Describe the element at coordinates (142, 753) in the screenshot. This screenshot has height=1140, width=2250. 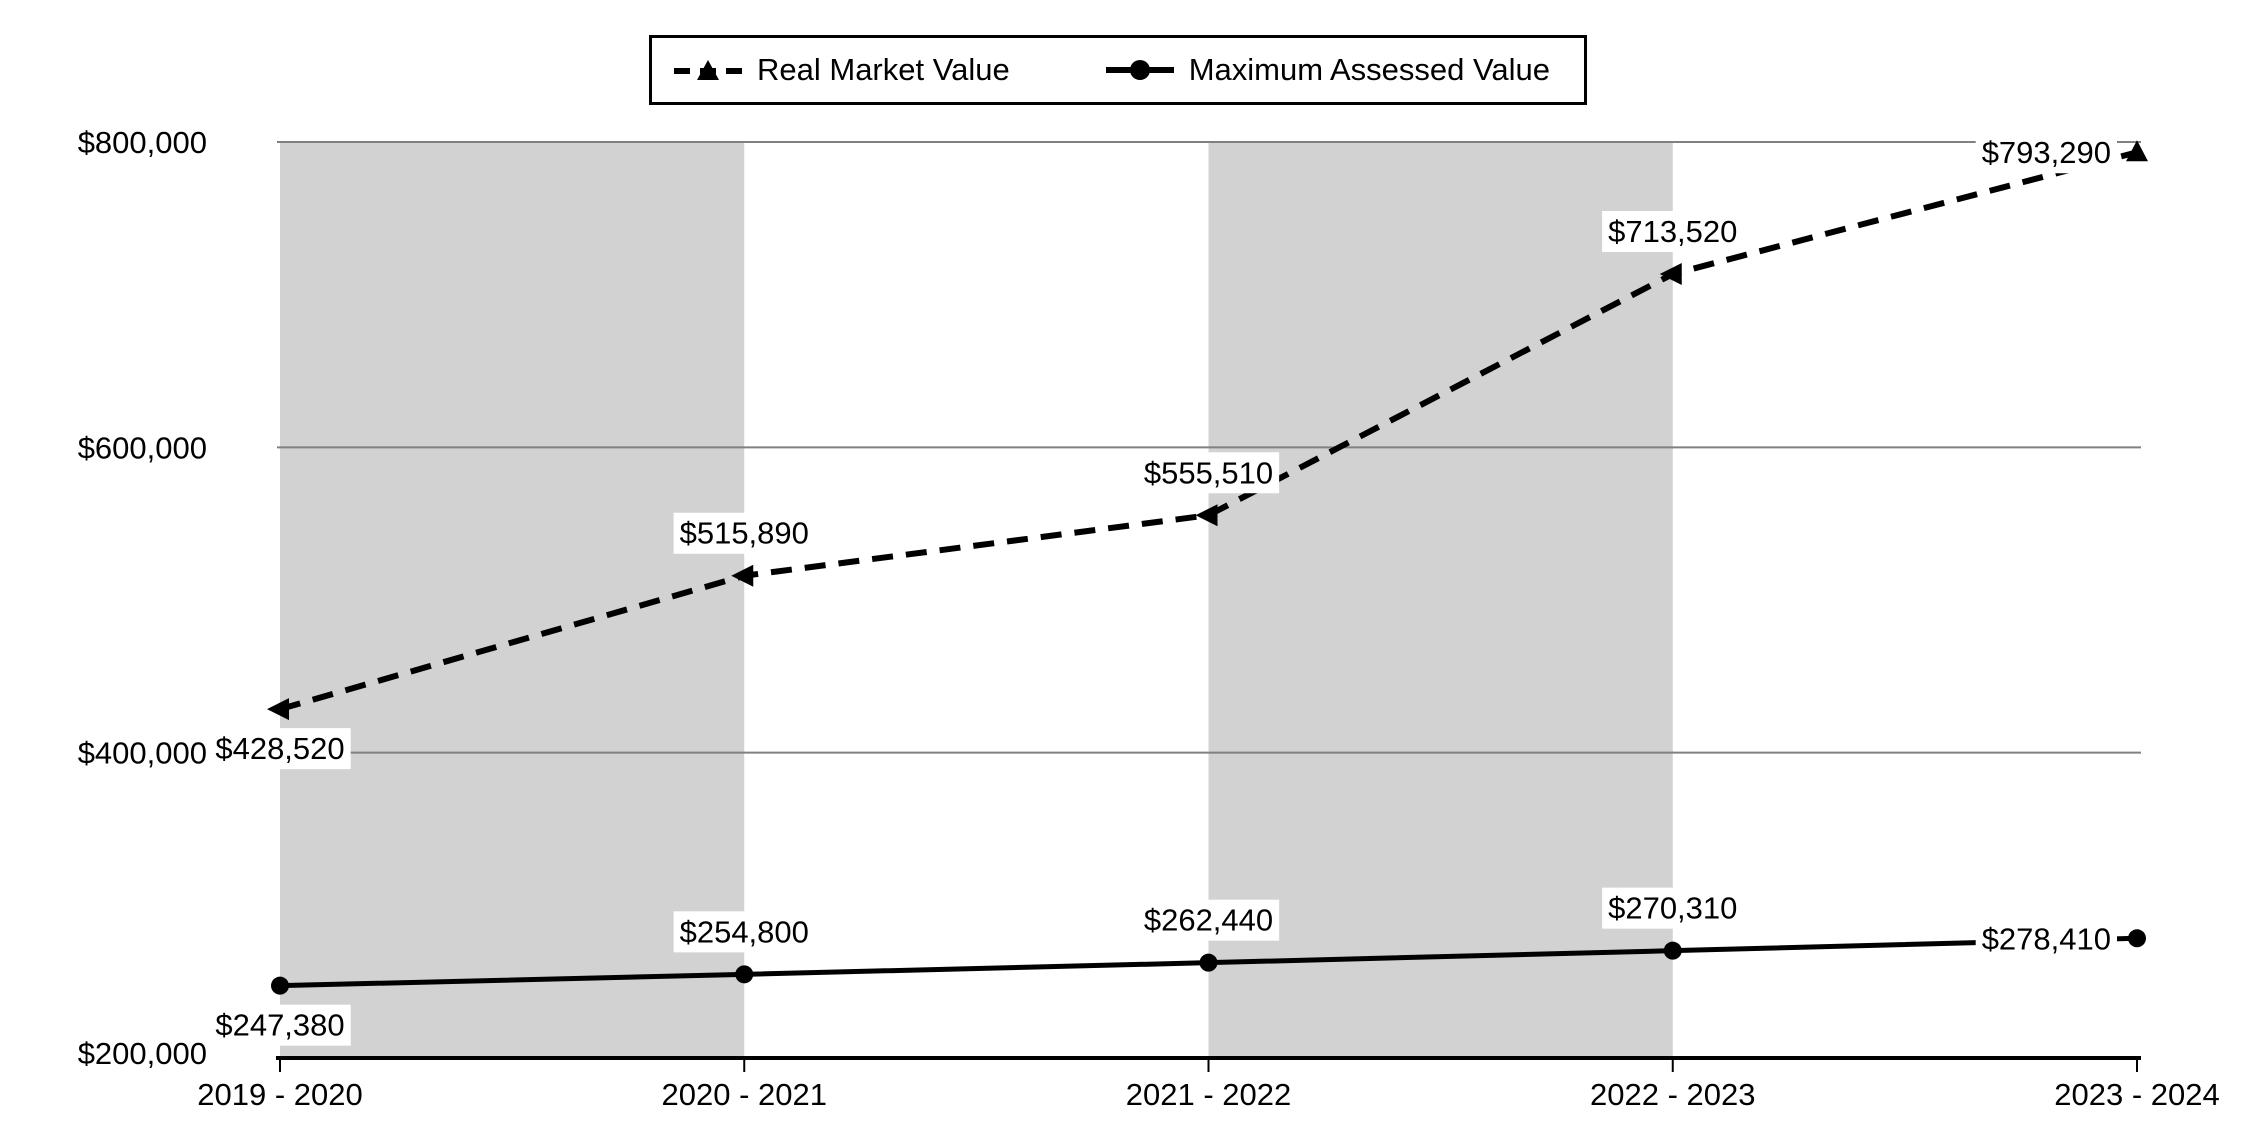
I see `y-axis-tick-label: $400,000` at that location.